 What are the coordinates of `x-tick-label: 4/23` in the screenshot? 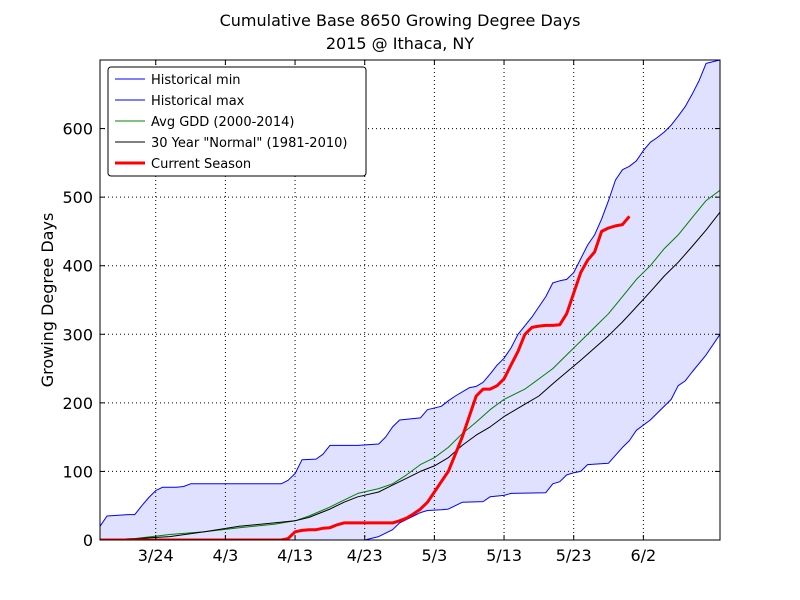 It's located at (365, 555).